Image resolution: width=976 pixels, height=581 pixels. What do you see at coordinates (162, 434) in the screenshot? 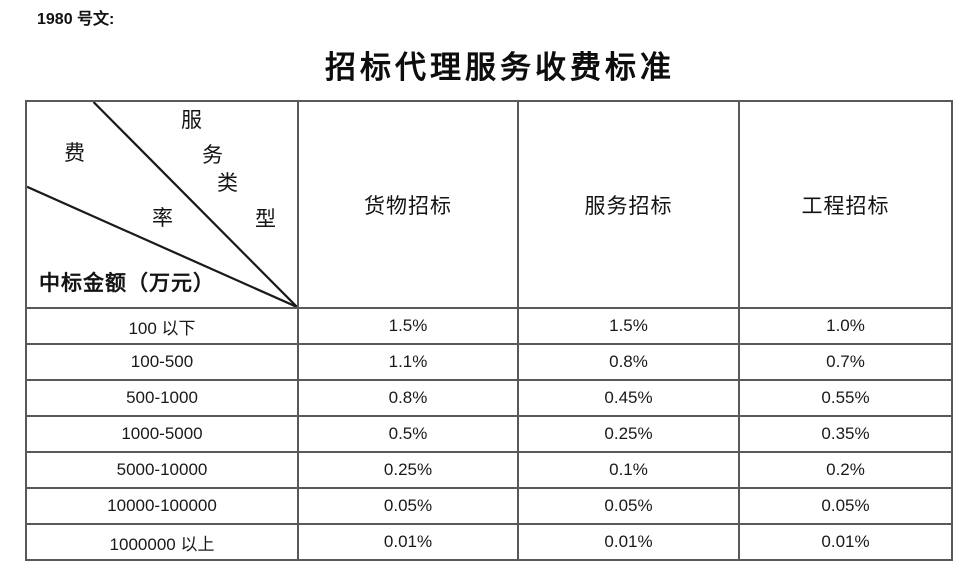
I see `row-label: 1000-5000` at bounding box center [162, 434].